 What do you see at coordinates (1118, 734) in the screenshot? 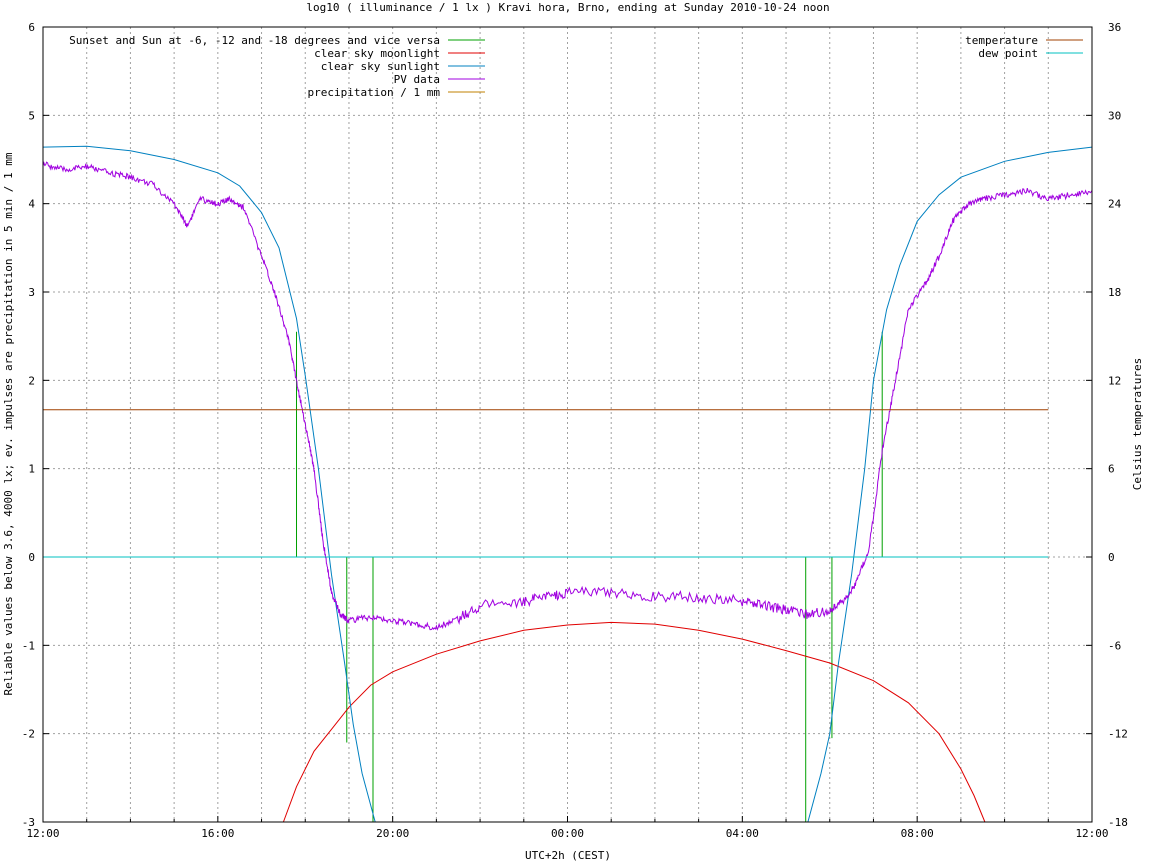
I see `y2-tick-label: -12` at bounding box center [1118, 734].